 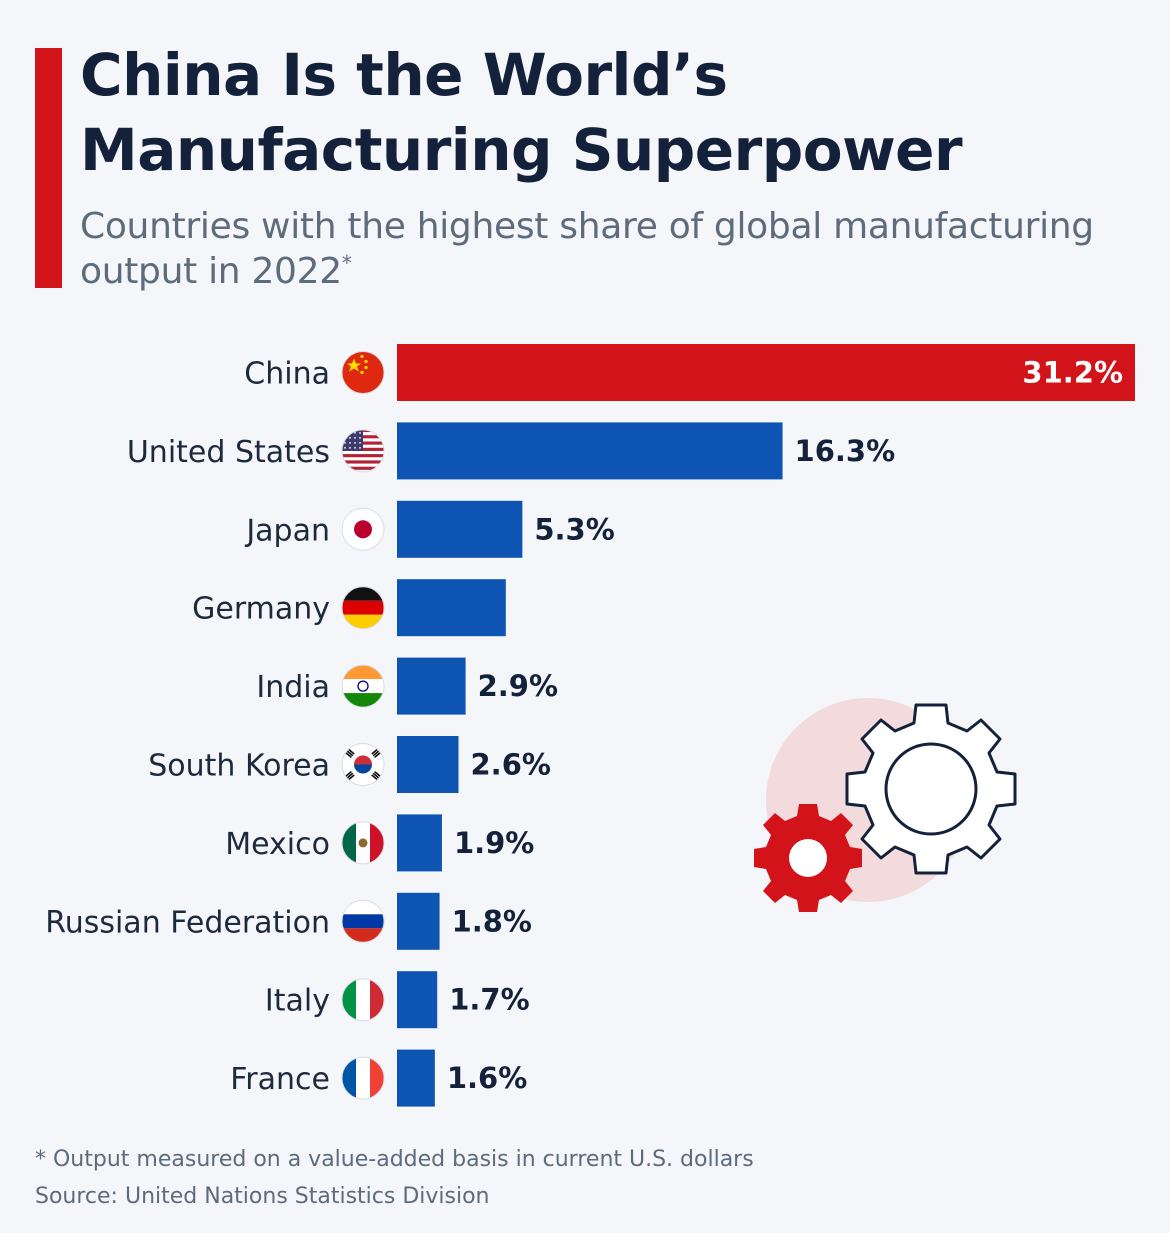 What do you see at coordinates (293, 687) in the screenshot?
I see `category-label: India` at bounding box center [293, 687].